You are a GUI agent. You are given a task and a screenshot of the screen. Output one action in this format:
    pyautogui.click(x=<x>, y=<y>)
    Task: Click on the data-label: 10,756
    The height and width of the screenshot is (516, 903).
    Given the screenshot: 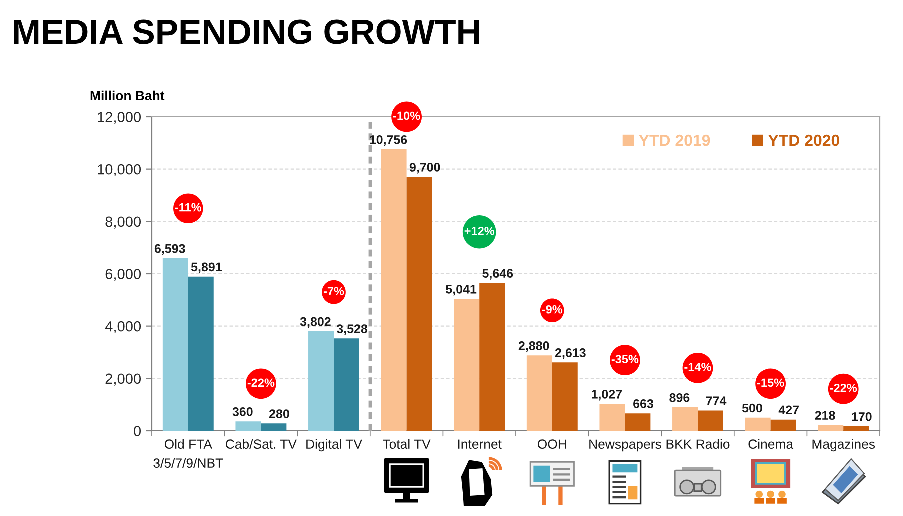 What is the action you would take?
    pyautogui.click(x=389, y=140)
    